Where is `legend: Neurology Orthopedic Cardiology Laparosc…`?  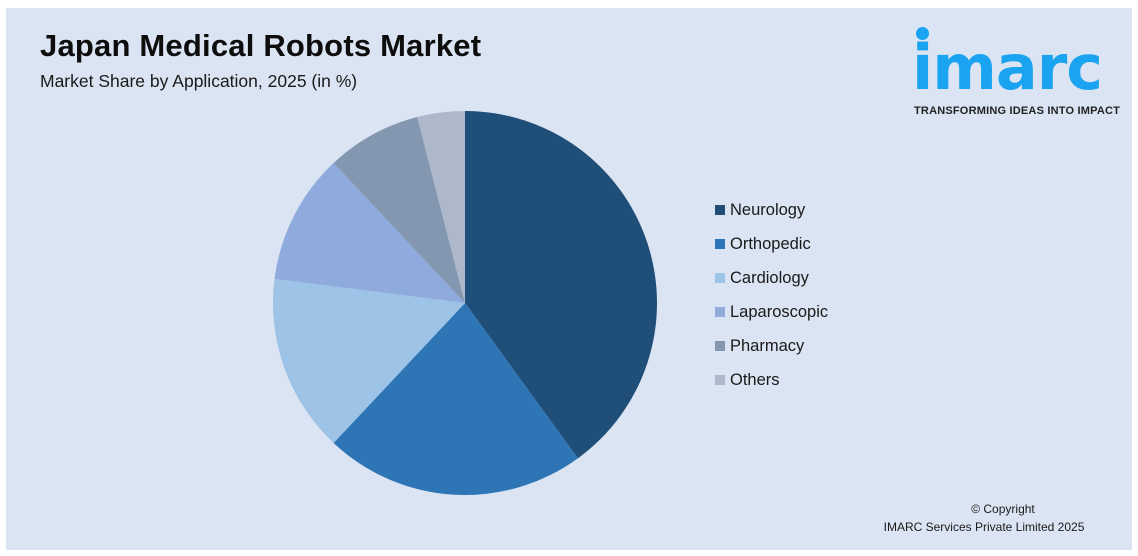 legend: Neurology Orthopedic Cardiology Laparosc… is located at coordinates (771, 295).